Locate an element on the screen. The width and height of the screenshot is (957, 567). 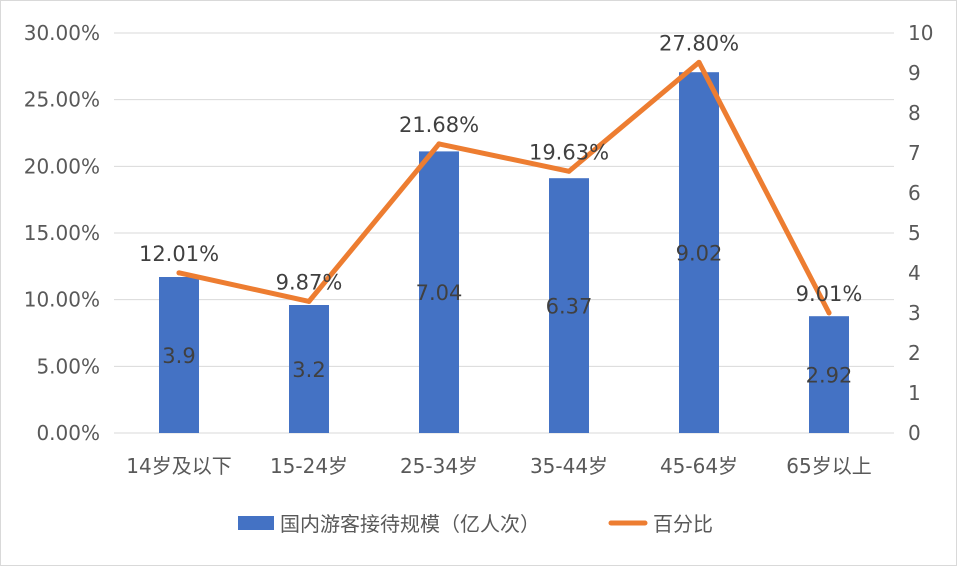
line-value-label: 12.01% is located at coordinates (179, 254).